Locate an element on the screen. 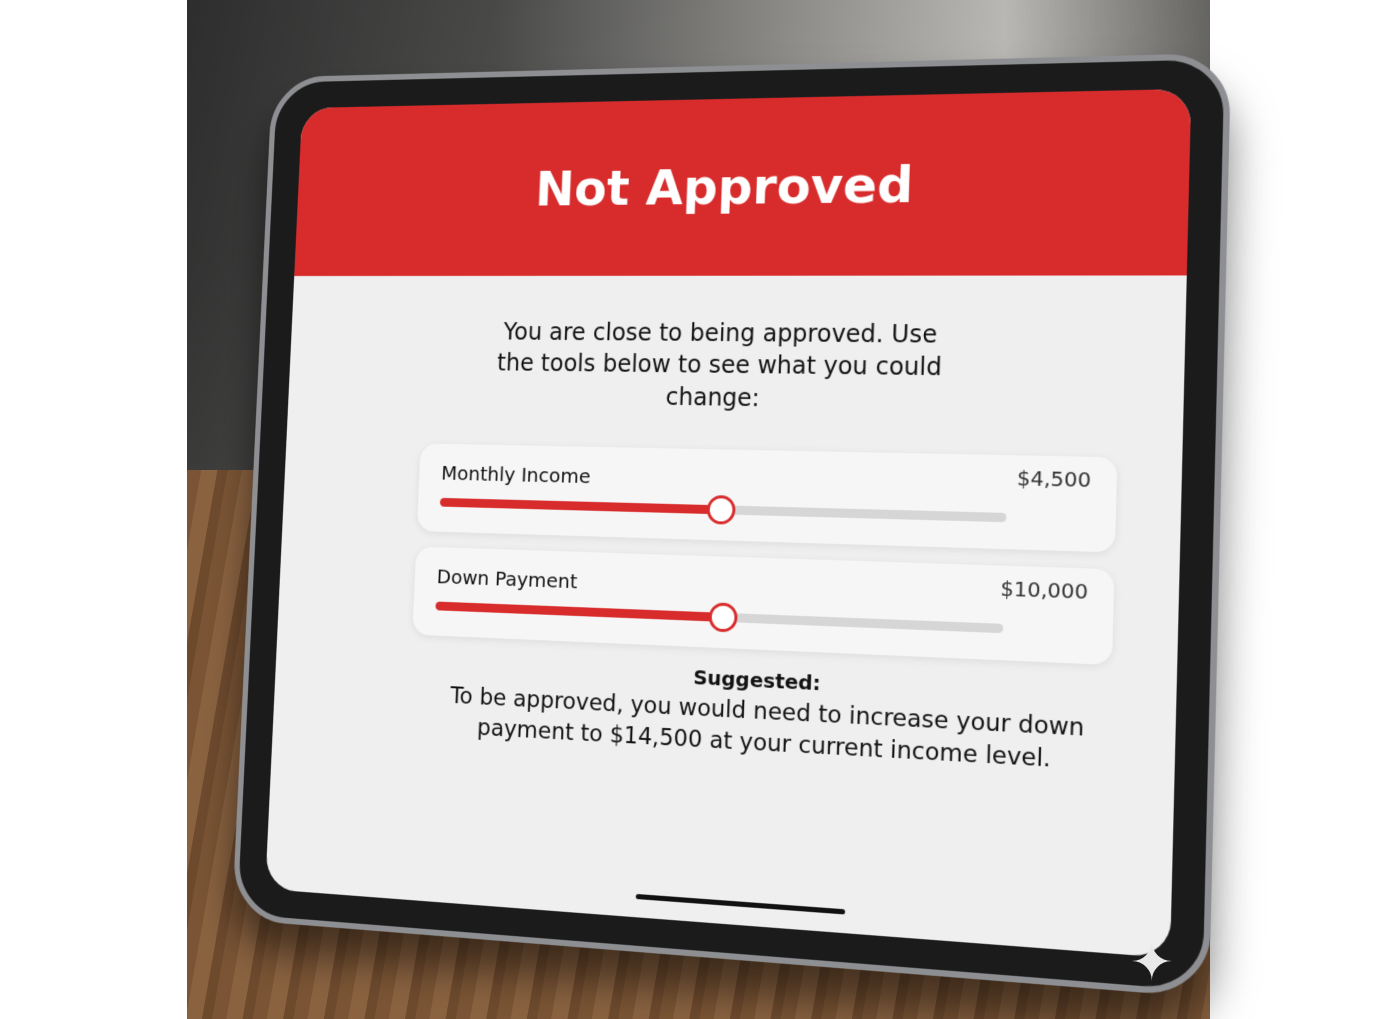  page-title: Not Approved is located at coordinates (724, 186).